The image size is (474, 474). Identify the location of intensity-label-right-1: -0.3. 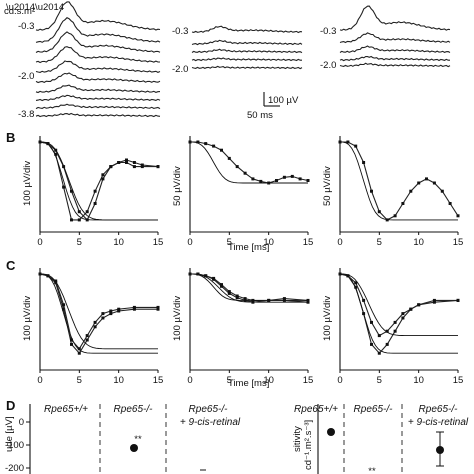
(328, 31).